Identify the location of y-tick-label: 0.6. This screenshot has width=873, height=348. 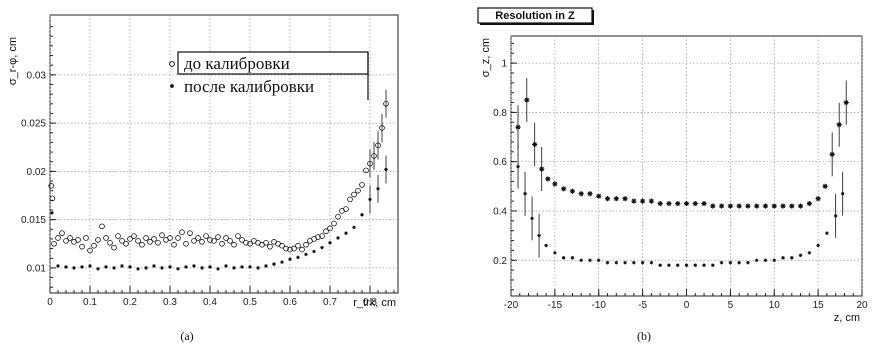
(500, 162).